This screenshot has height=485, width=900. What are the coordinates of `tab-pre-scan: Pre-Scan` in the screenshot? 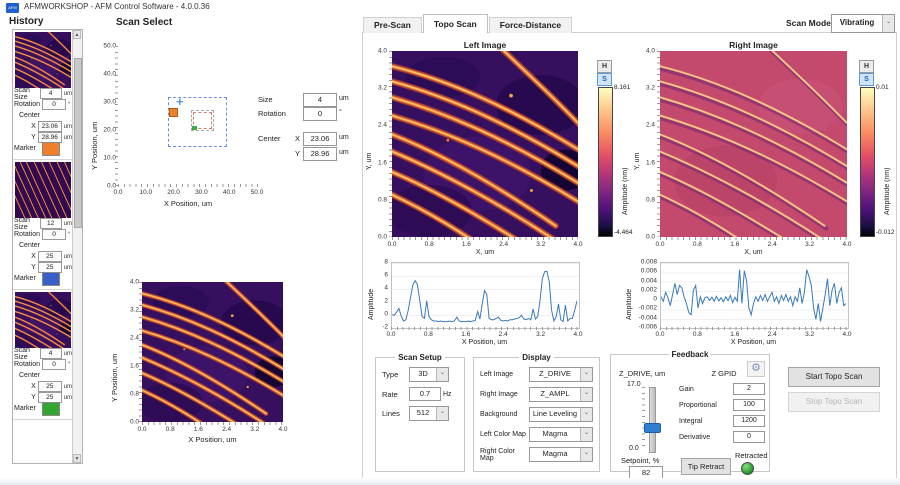 It's located at (392, 25).